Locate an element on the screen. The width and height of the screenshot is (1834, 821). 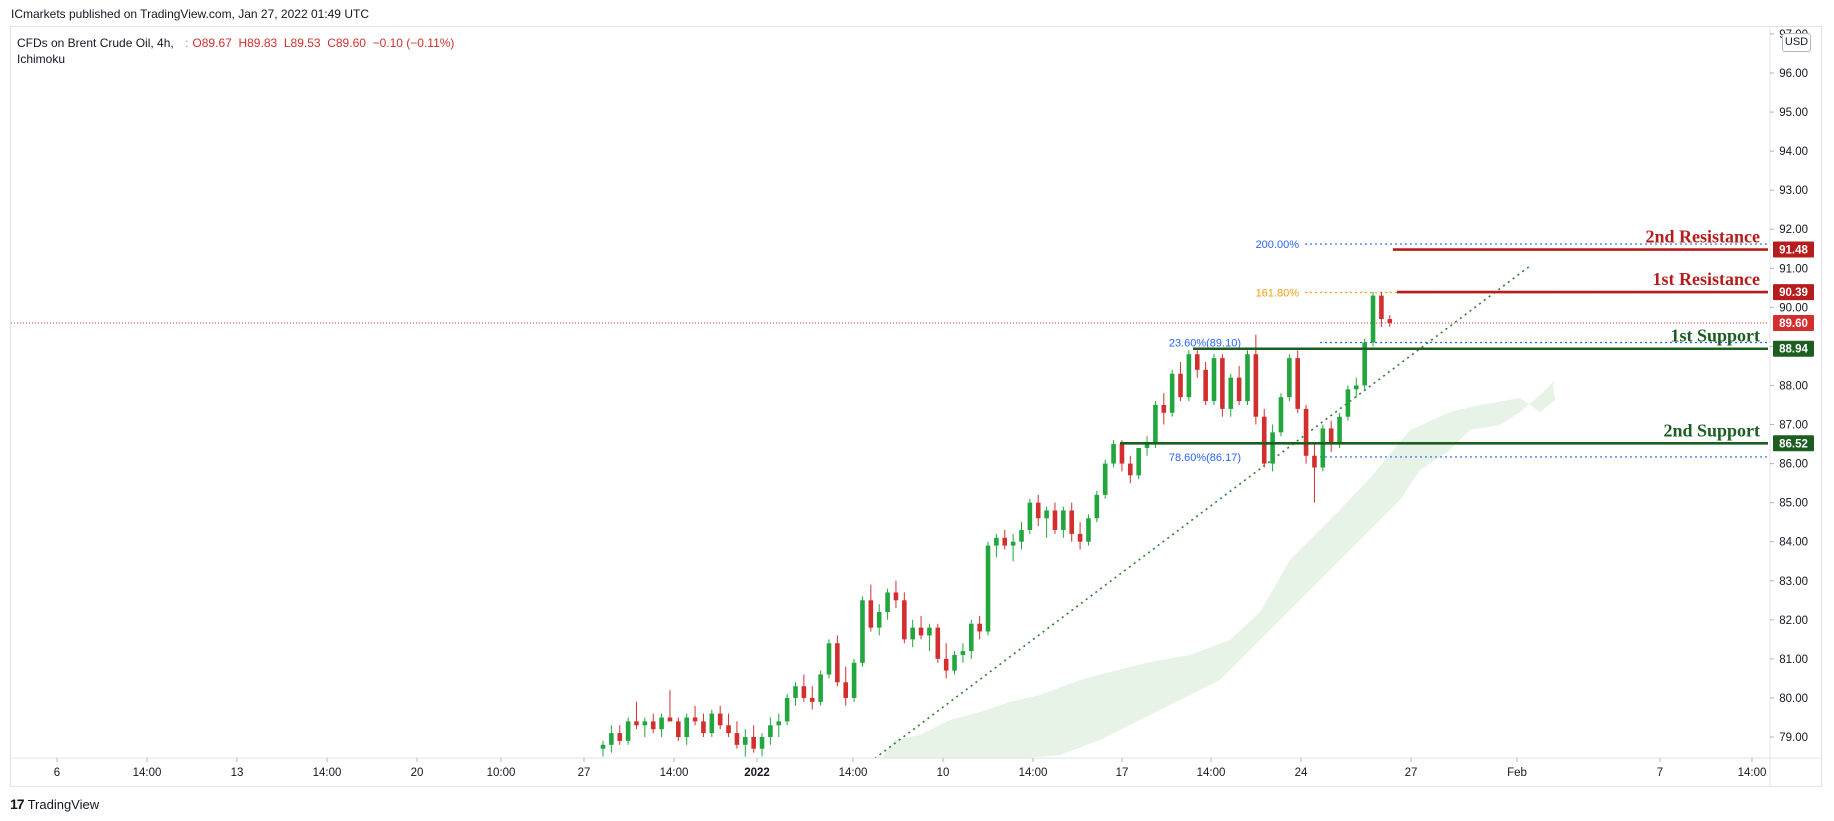
time-tick-label: 17 is located at coordinates (1122, 773).